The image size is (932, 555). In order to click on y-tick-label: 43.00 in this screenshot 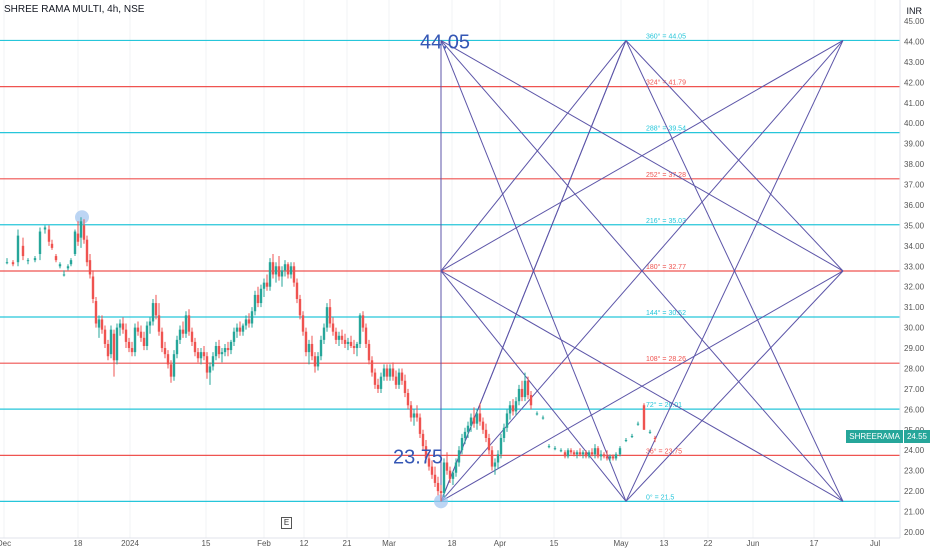, I will do `click(914, 62)`.